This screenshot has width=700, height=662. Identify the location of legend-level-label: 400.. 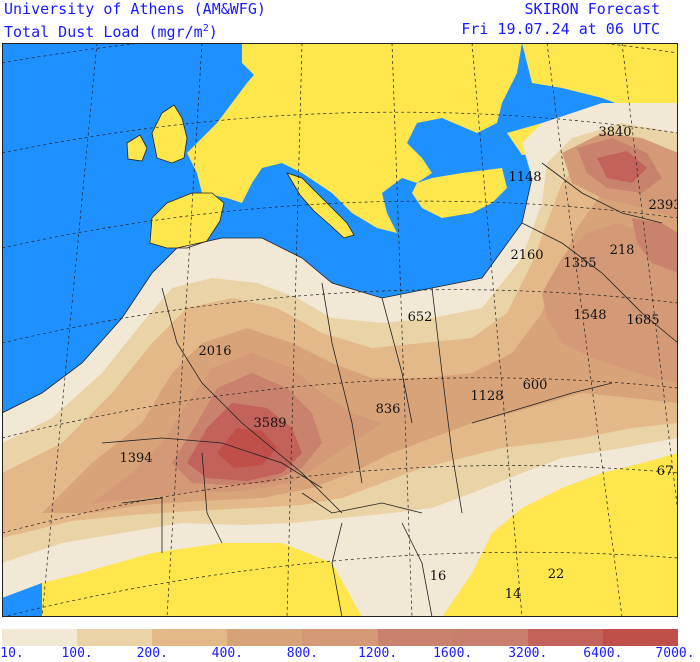
(227, 653).